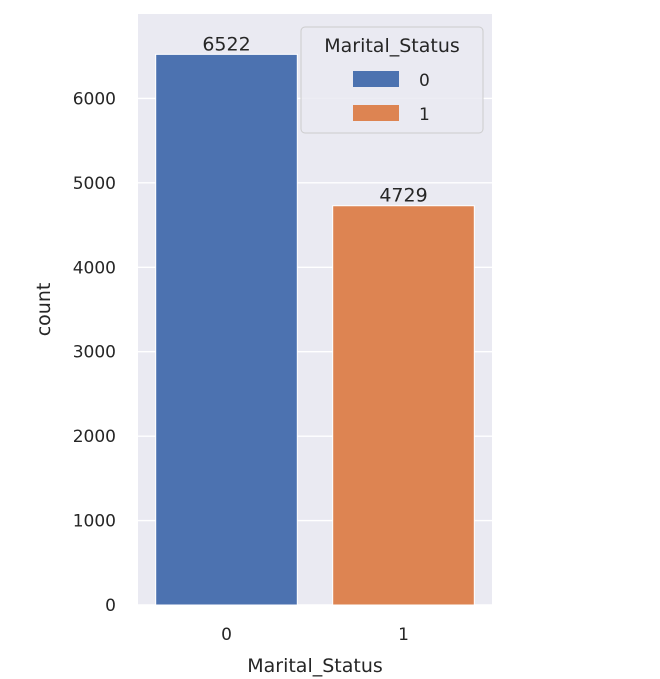  What do you see at coordinates (315, 666) in the screenshot?
I see `x-axis-label: Marital_Status` at bounding box center [315, 666].